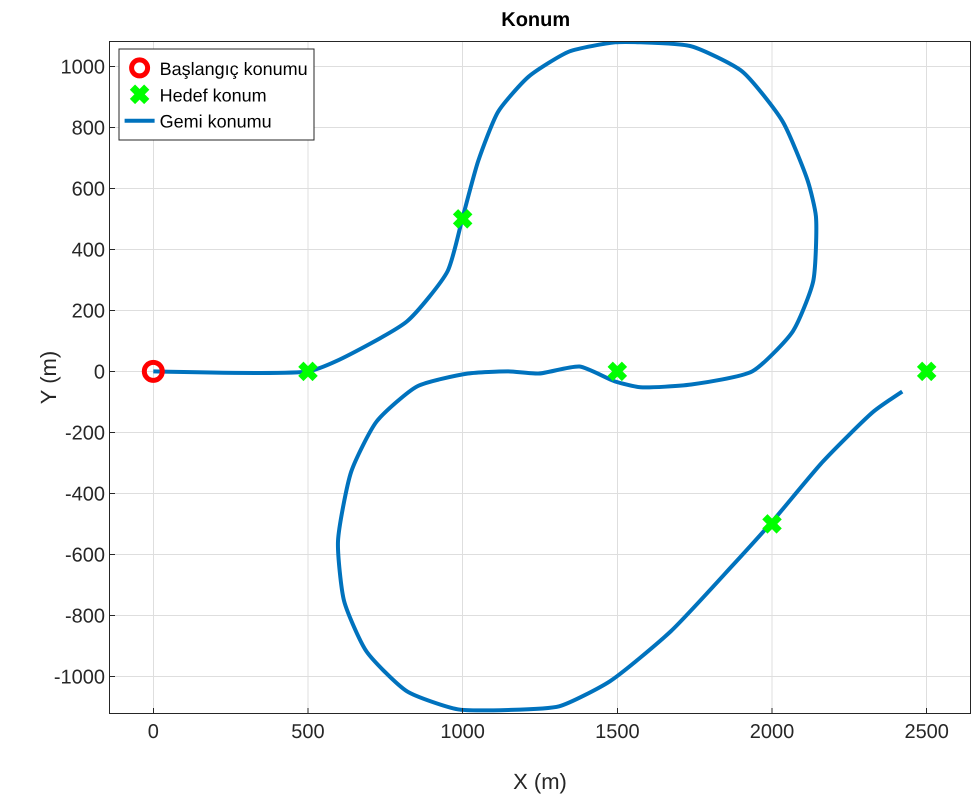 This screenshot has width=974, height=798. I want to click on x-tick-label: 500, so click(308, 732).